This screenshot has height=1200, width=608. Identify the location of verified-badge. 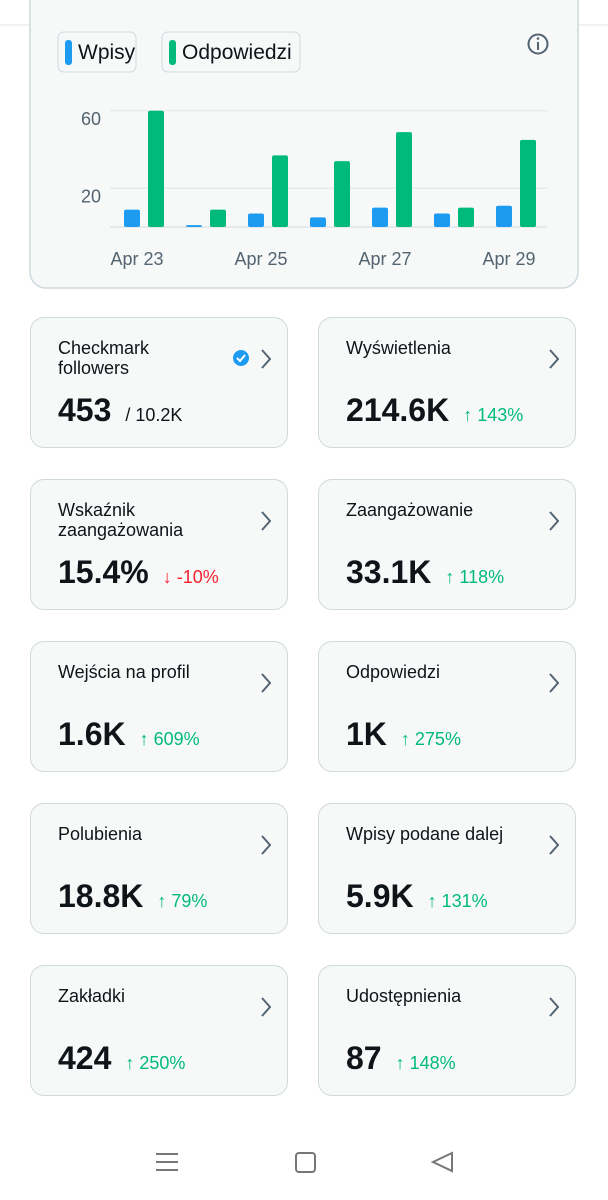
(241, 358).